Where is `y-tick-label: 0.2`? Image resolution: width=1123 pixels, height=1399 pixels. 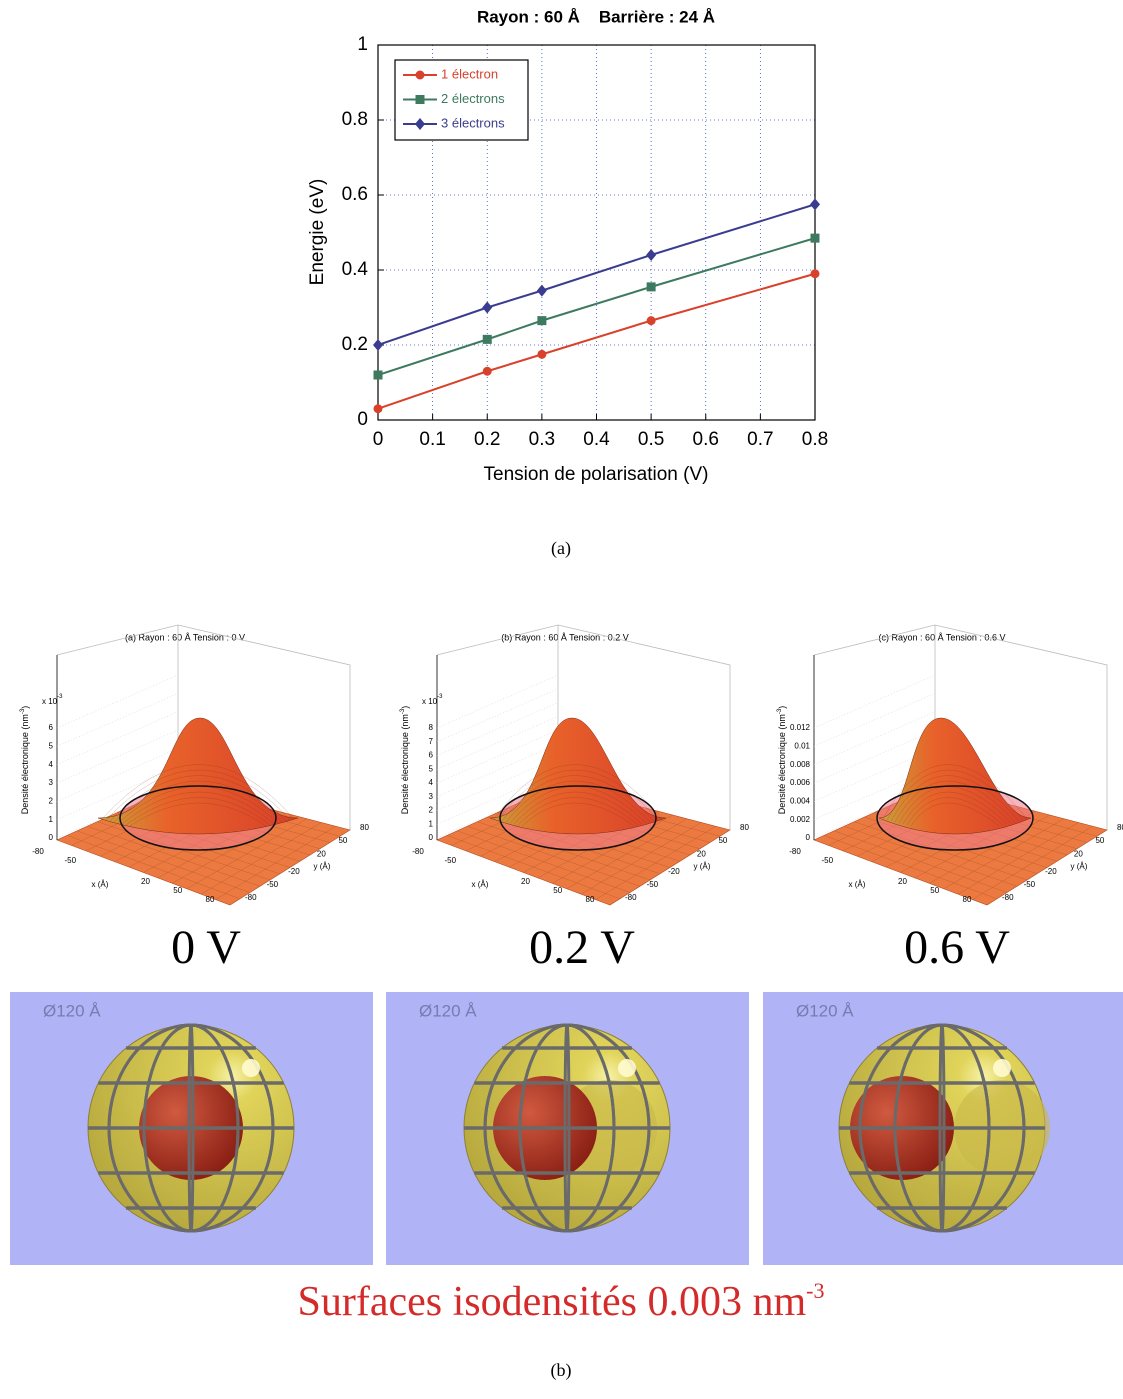
y-tick-label: 0.2 is located at coordinates (355, 344).